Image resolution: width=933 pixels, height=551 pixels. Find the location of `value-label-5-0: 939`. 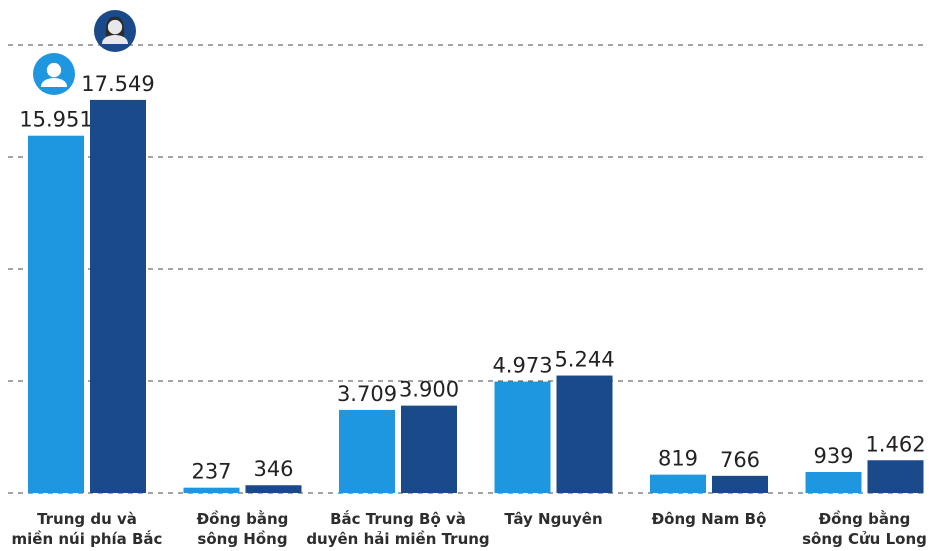

value-label-5-0: 939 is located at coordinates (833, 456).